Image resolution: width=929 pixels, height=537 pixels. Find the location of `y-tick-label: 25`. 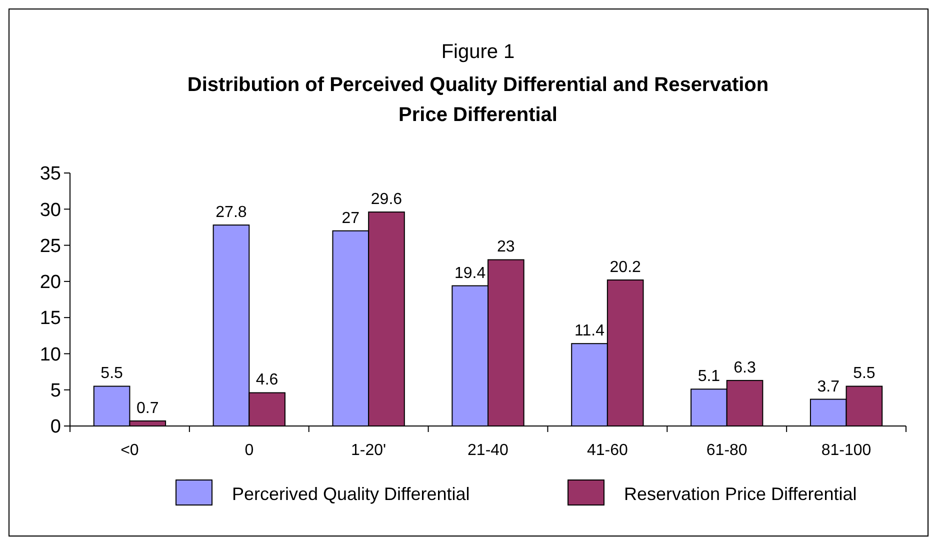

y-tick-label: 25 is located at coordinates (50, 246).